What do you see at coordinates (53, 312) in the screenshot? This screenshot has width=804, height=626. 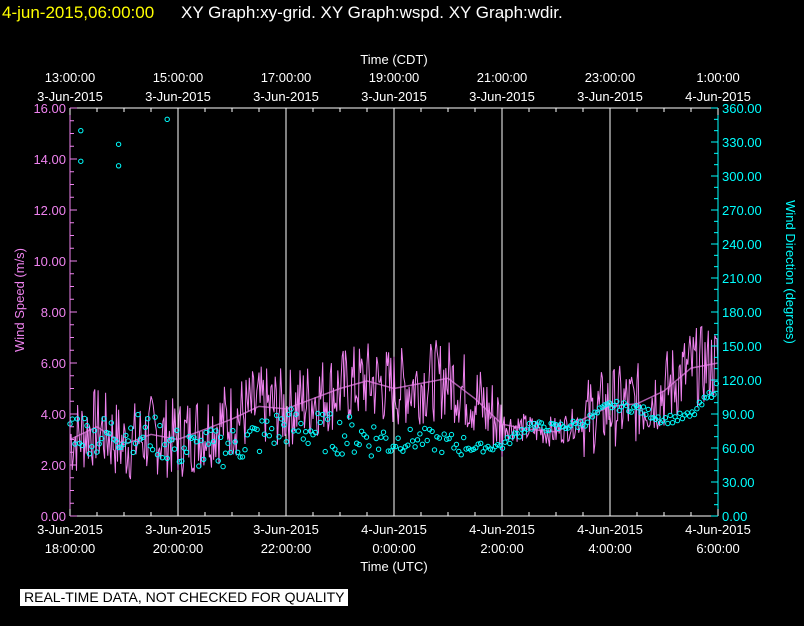 I see `left-tick-label: 8.00` at bounding box center [53, 312].